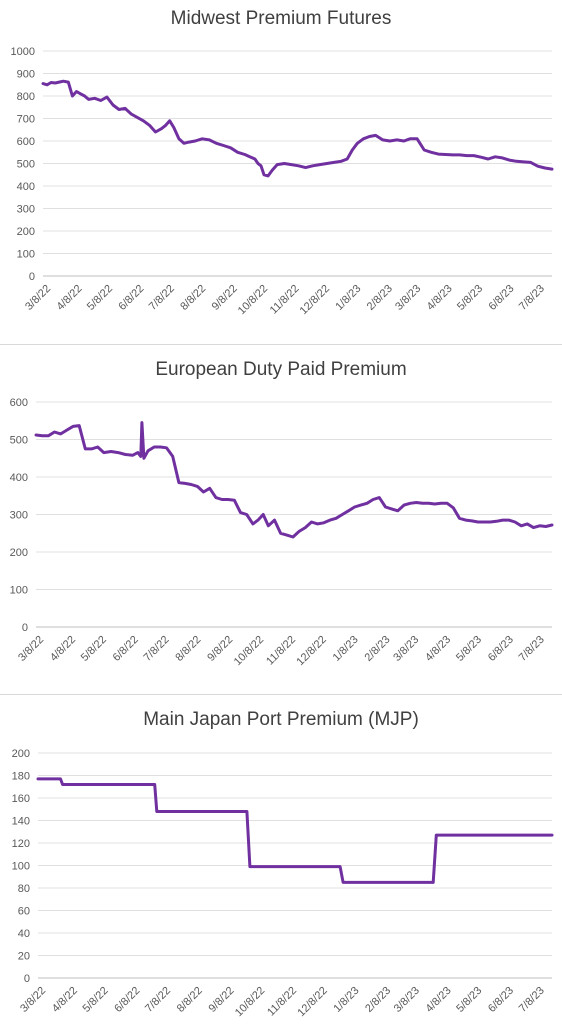 The image size is (562, 1036). What do you see at coordinates (21, 844) in the screenshot?
I see `y-tick-label: 120` at bounding box center [21, 844].